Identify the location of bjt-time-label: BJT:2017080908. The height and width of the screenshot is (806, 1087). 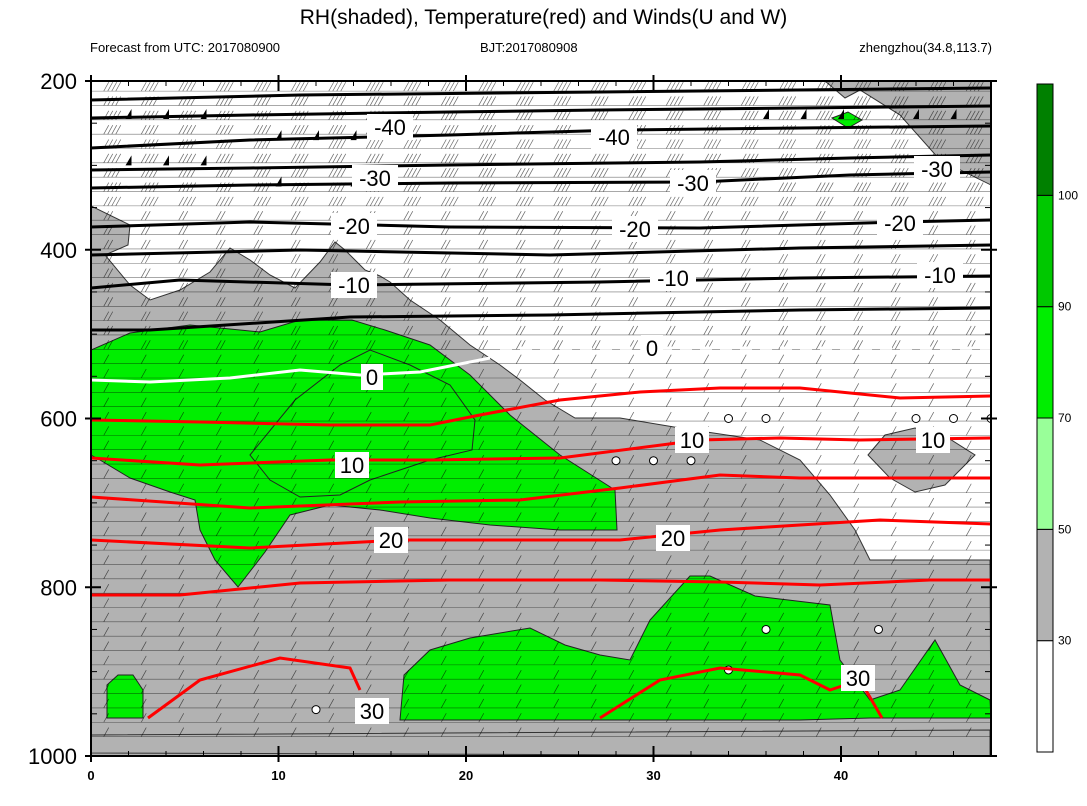
(529, 47).